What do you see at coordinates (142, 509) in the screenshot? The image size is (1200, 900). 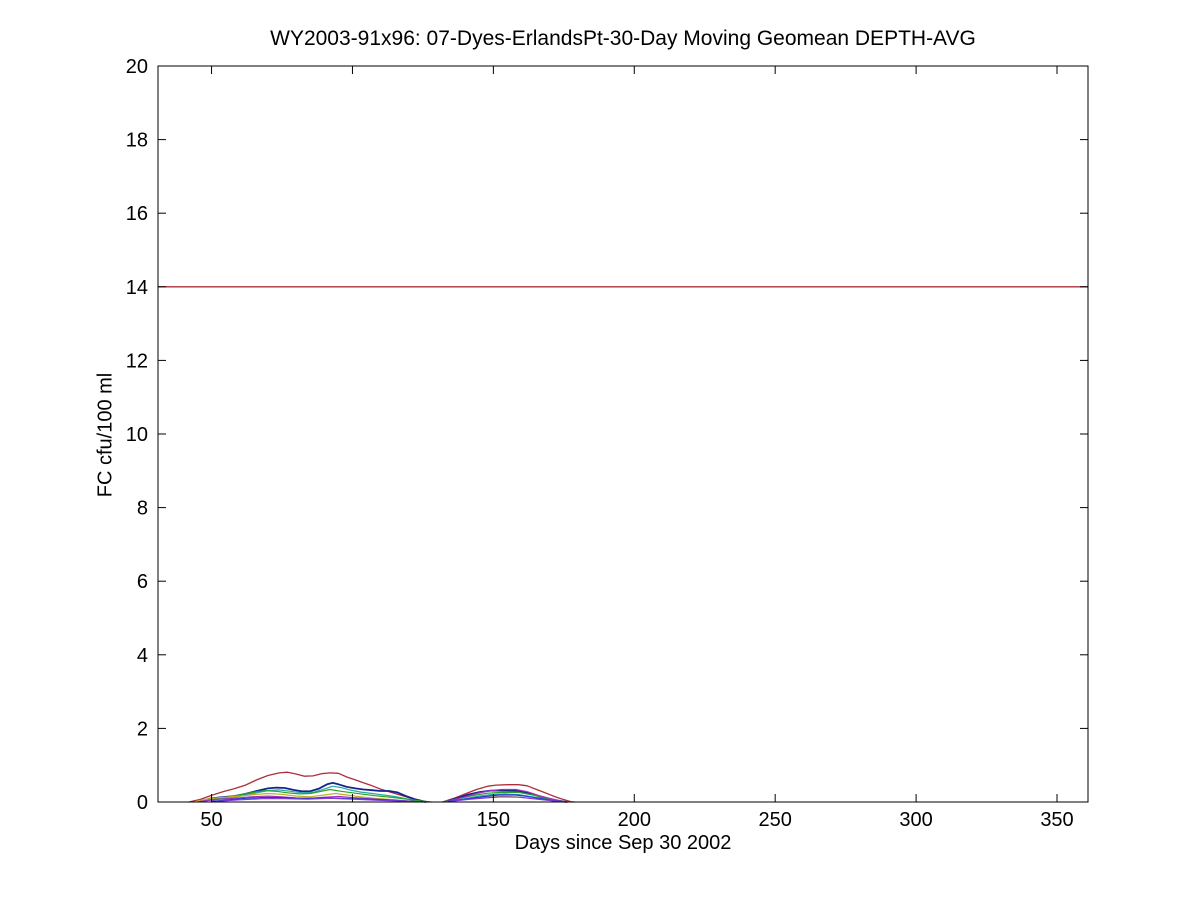 I see `y-tick-label: 8` at bounding box center [142, 509].